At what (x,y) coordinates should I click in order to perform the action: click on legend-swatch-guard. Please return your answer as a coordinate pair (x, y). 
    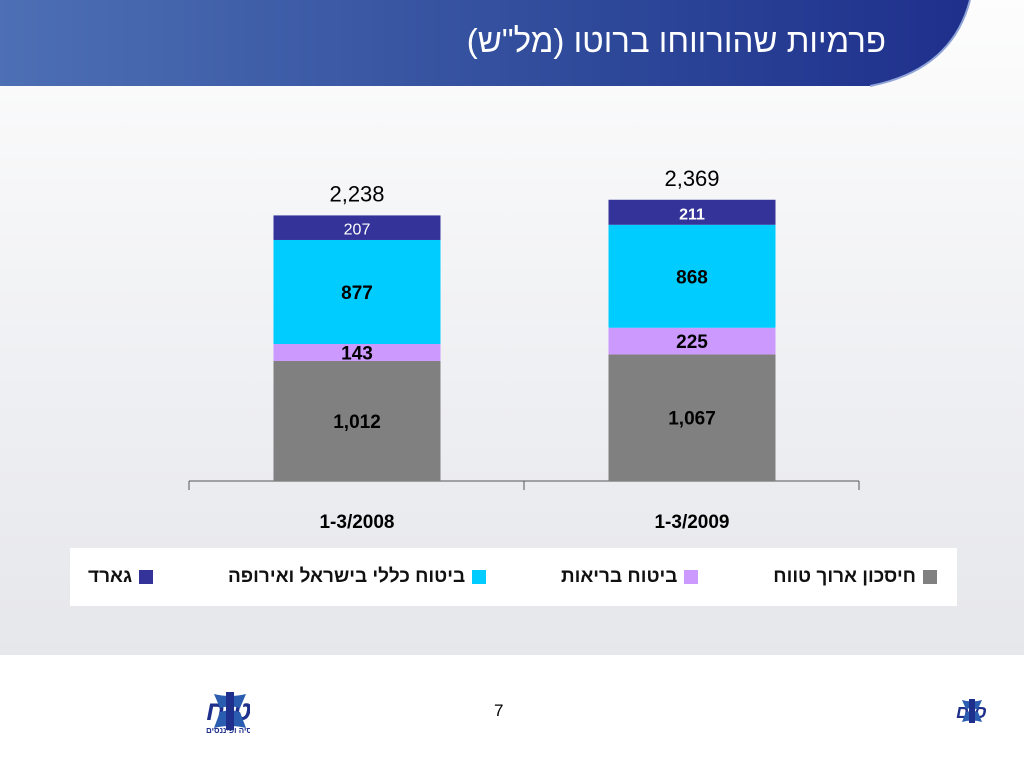
    Looking at the image, I should click on (146, 577).